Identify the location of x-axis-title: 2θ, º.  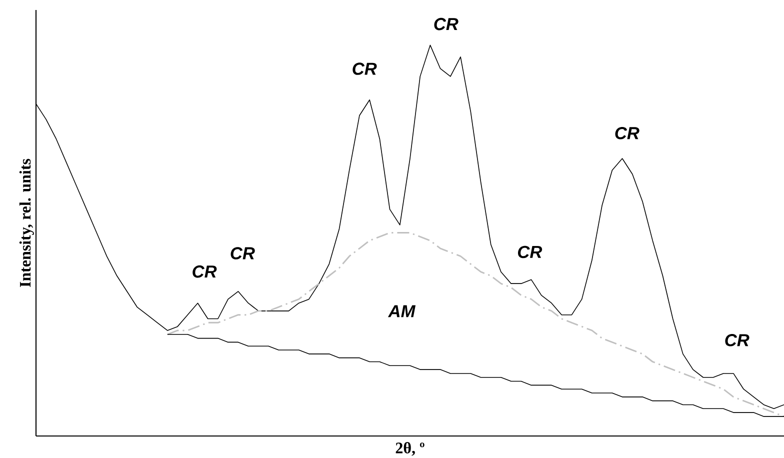
(410, 449).